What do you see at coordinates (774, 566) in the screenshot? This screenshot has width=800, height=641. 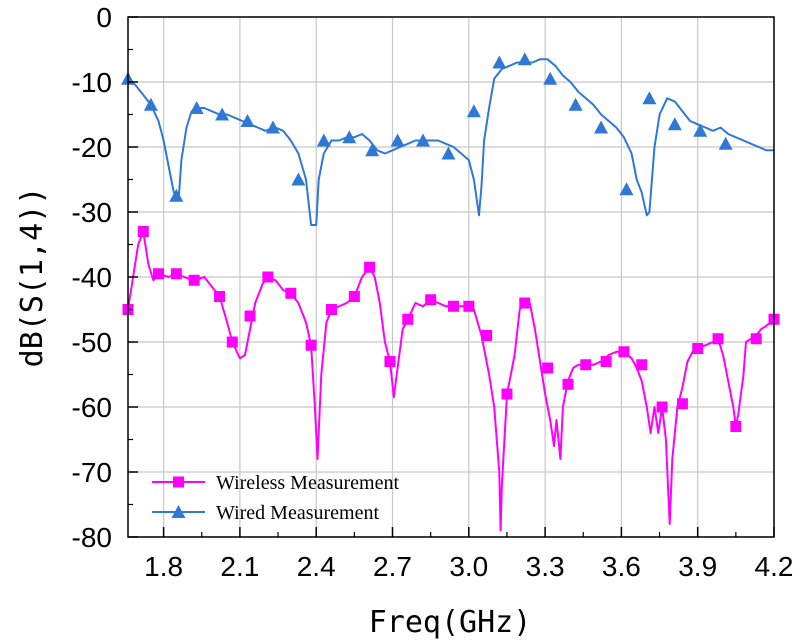 I see `x-tick-label: 4.2` at bounding box center [774, 566].